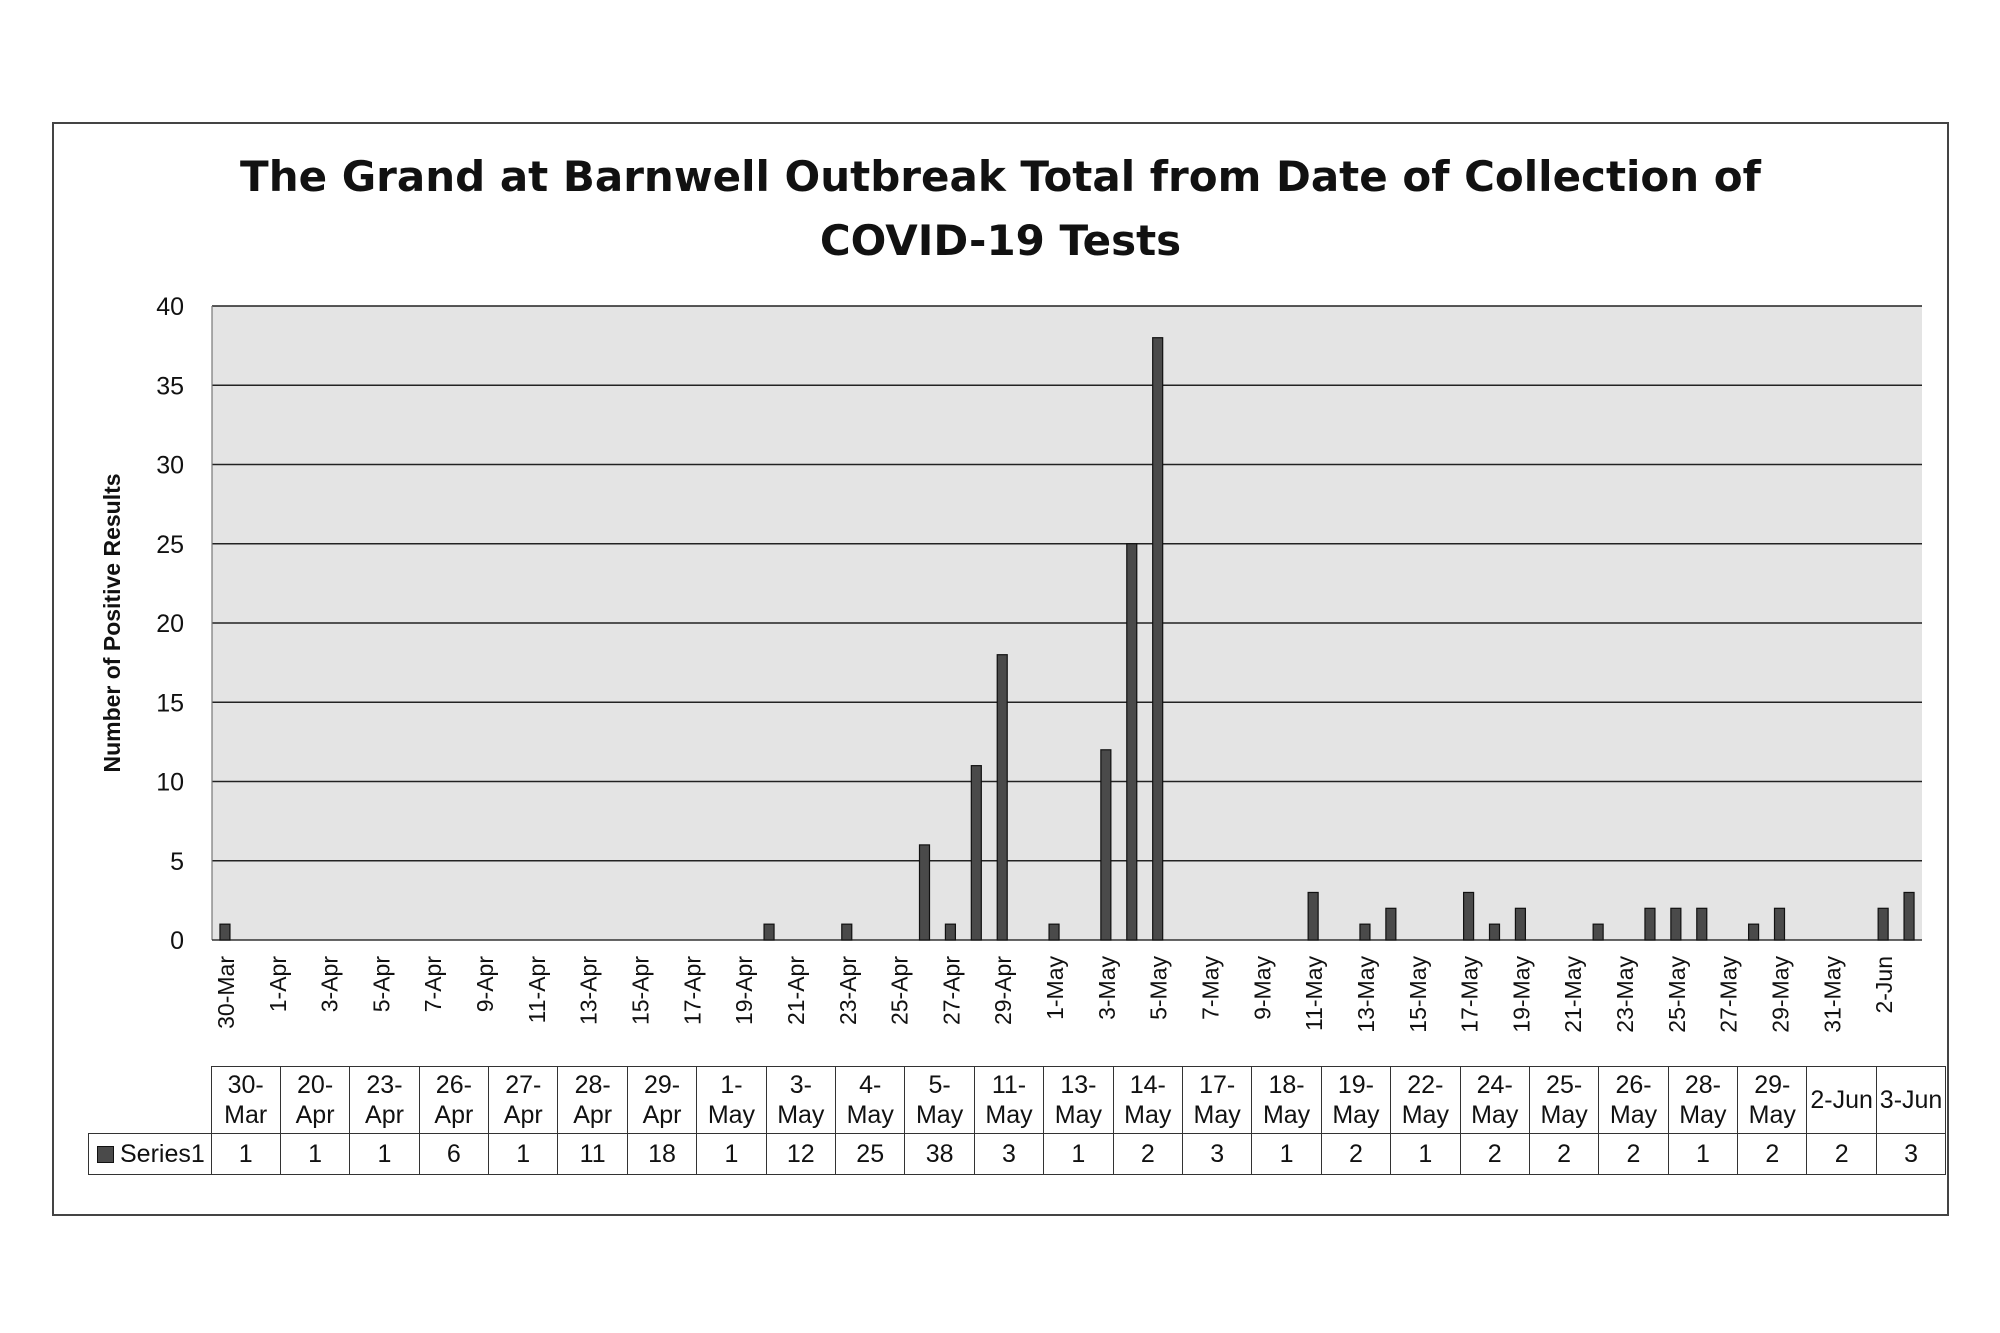 This screenshot has height=1333, width=2000. What do you see at coordinates (1286, 1100) in the screenshot?
I see `table-header-cell: 18- May` at bounding box center [1286, 1100].